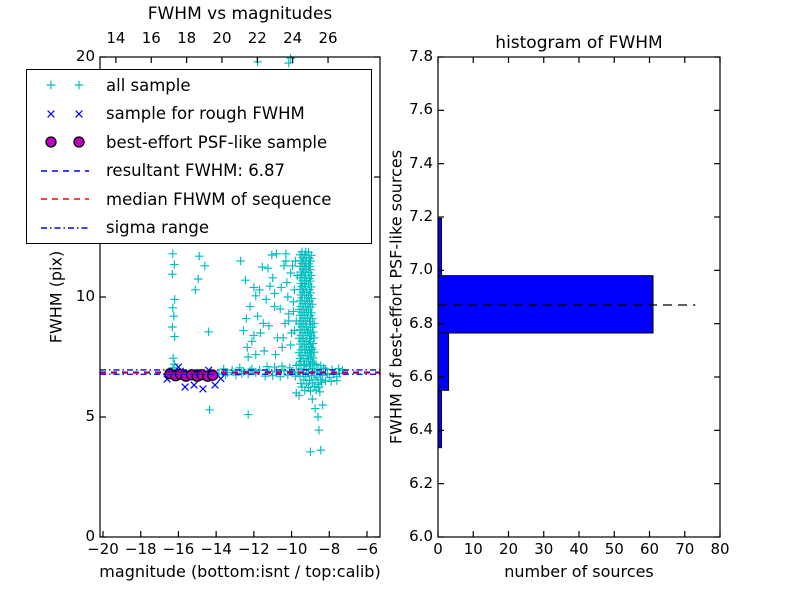 The height and width of the screenshot is (600, 800). I want to click on hist-x-tick-label: 40, so click(579, 549).